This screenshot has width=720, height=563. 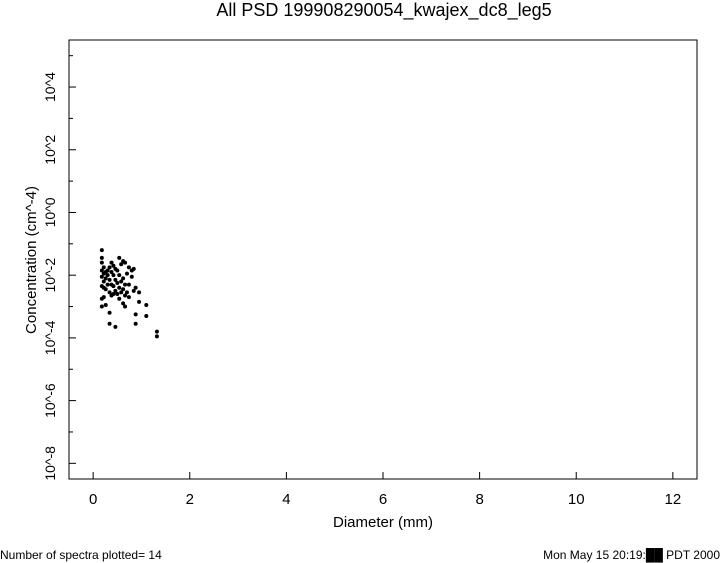 I want to click on x-tick-label: 2, so click(x=190, y=499).